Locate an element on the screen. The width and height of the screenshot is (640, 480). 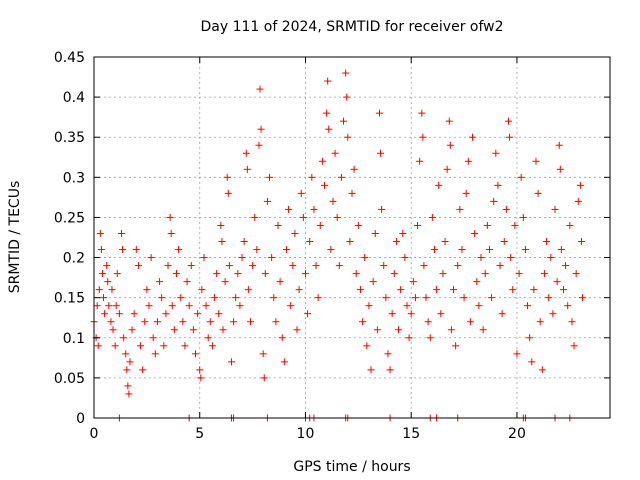
y-tick-label: 0.3 is located at coordinates (74, 178).